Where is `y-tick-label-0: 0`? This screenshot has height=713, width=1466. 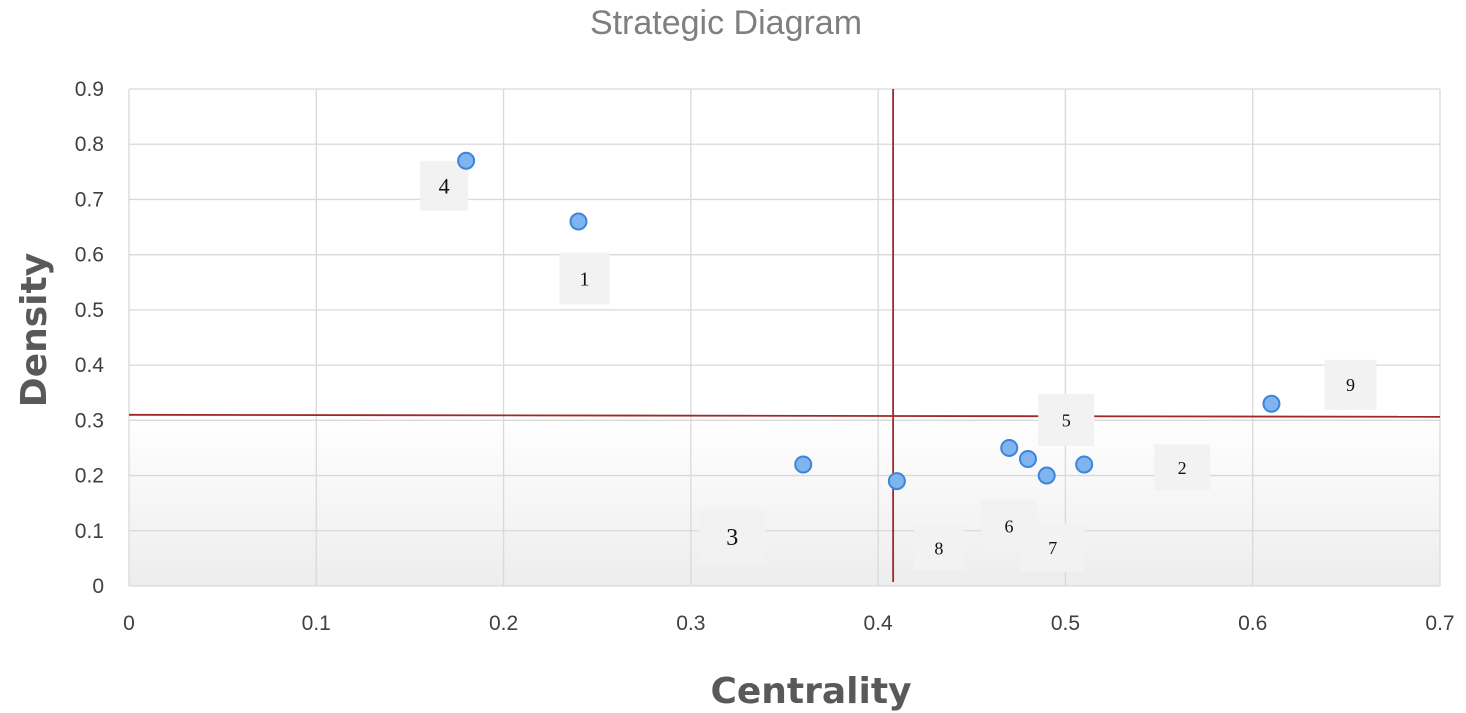 y-tick-label-0: 0 is located at coordinates (98, 586).